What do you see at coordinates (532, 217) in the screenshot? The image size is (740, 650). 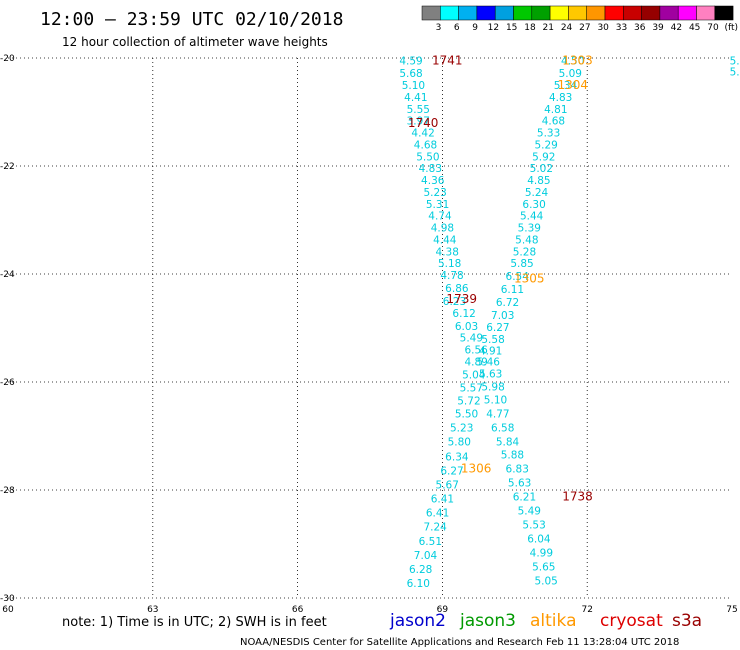 I see `wave-height-value: 5.44` at bounding box center [532, 217].